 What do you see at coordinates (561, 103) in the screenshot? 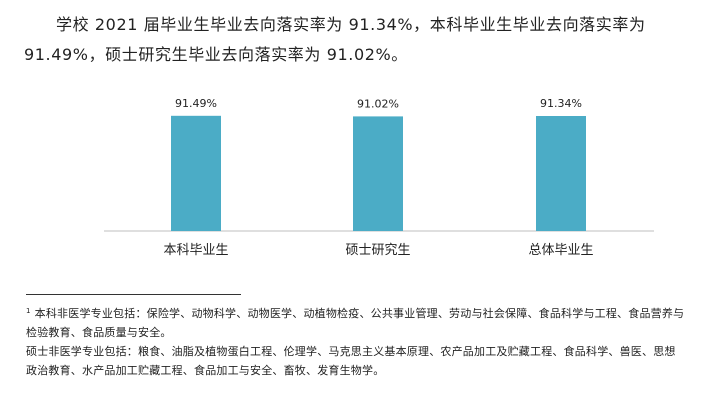
I see `value-label-3: 91.34%` at bounding box center [561, 103].